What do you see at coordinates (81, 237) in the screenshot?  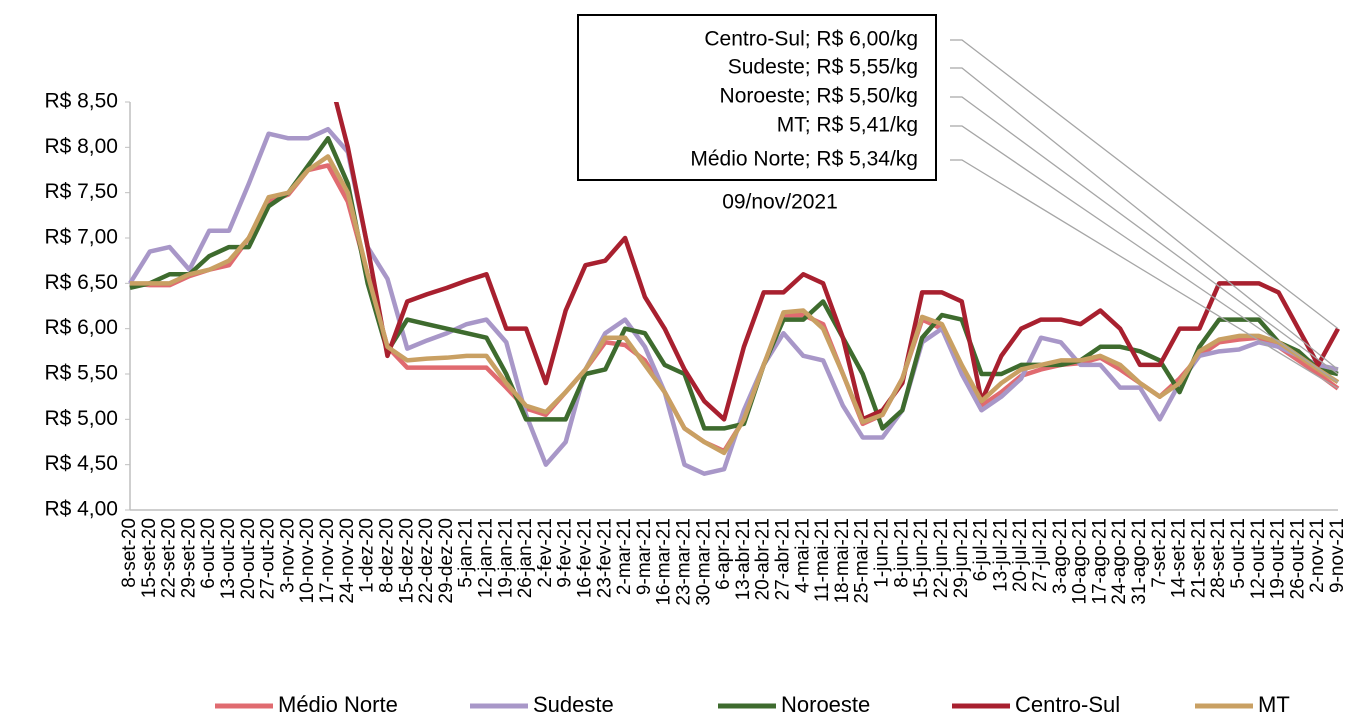 I see `y-tick-label: R$ 7,00` at bounding box center [81, 237].